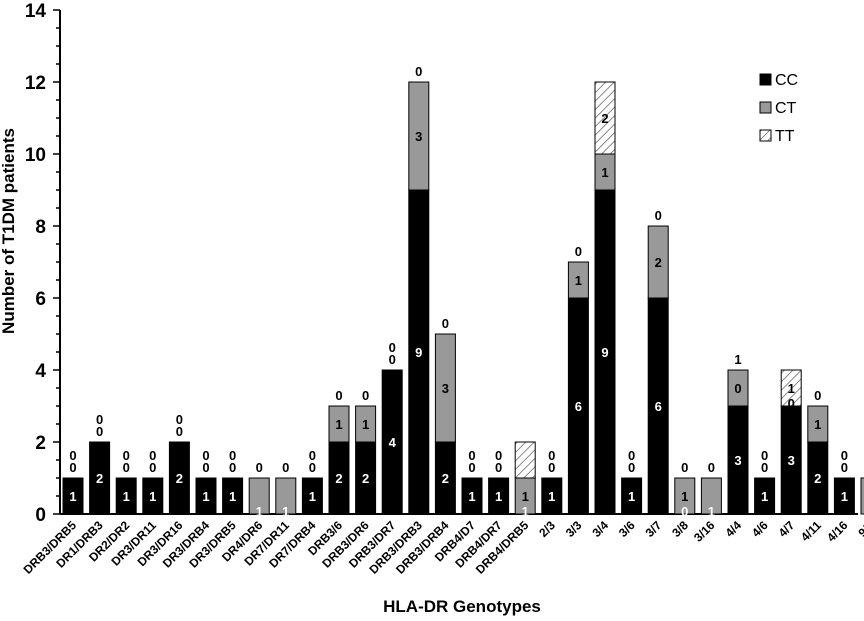  I want to click on x-tick-label: 3/16, so click(704, 531).